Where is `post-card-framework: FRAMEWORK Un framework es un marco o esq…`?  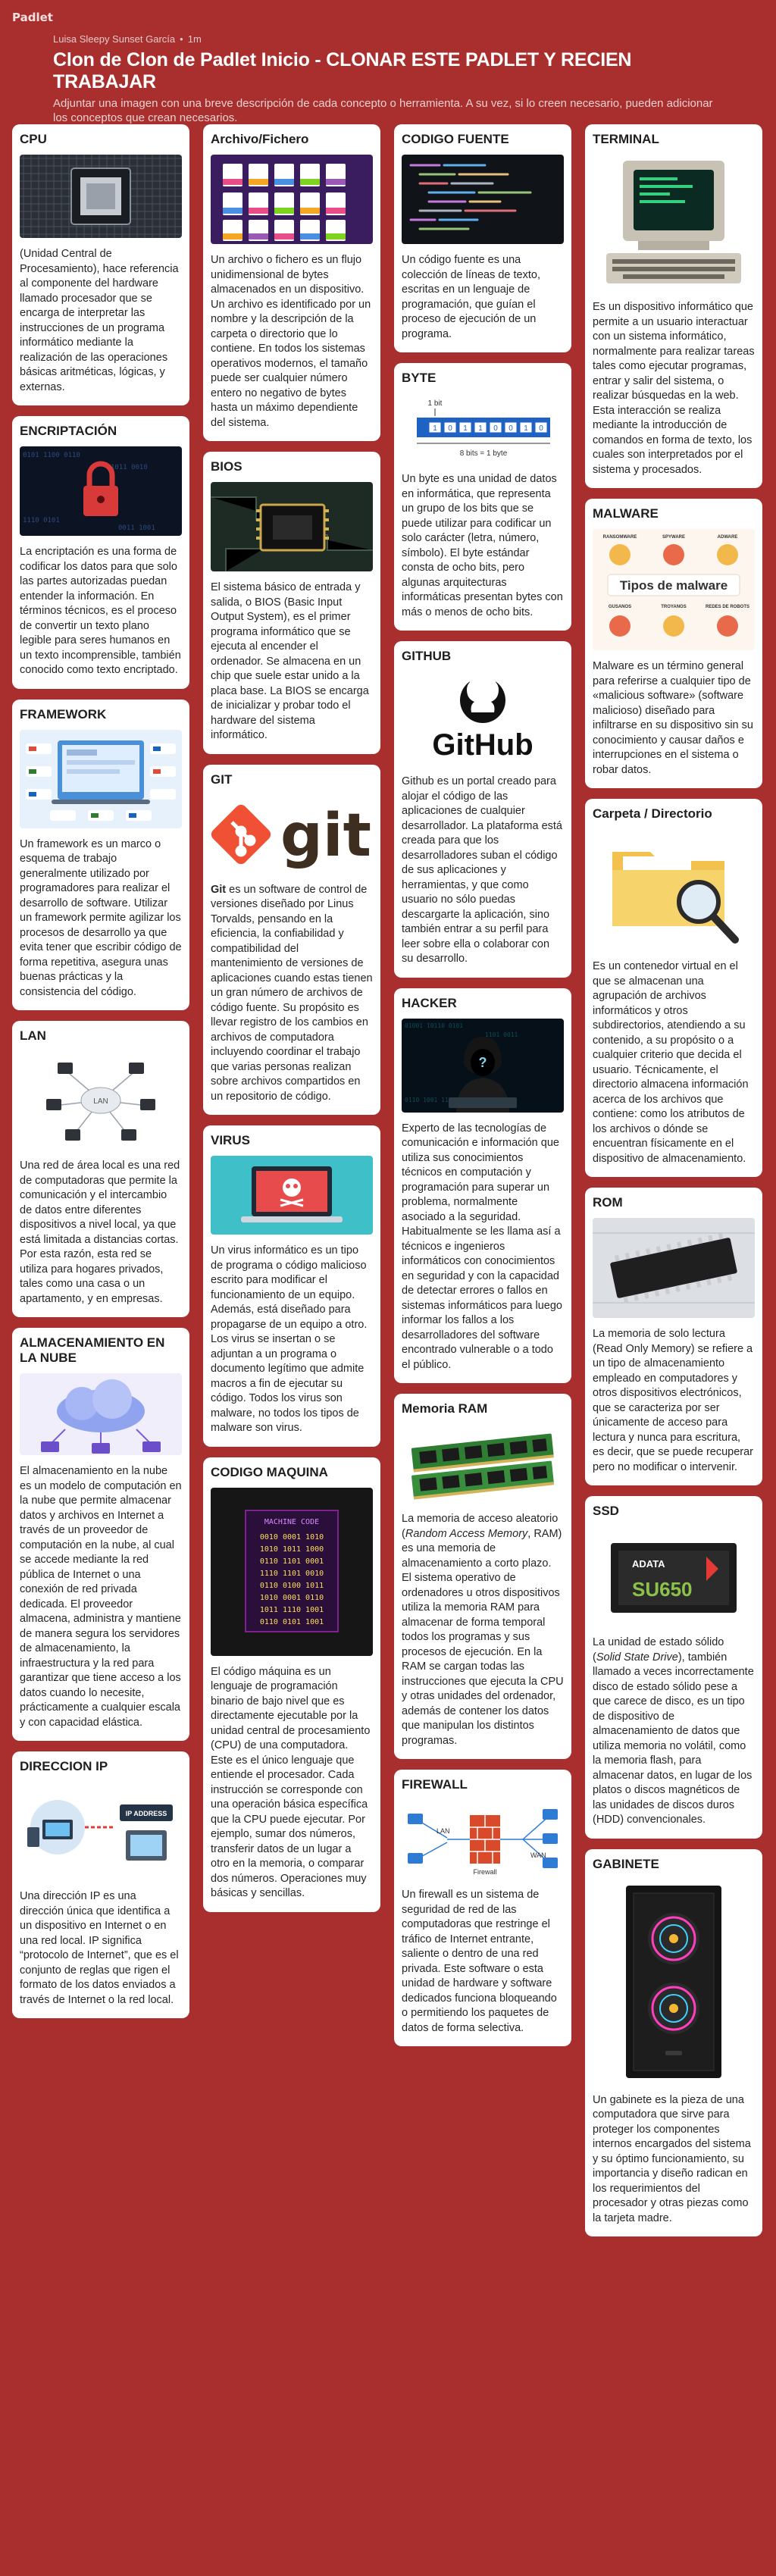
post-card-framework: FRAMEWORK Un framework es un marco o esq… is located at coordinates (100, 855).